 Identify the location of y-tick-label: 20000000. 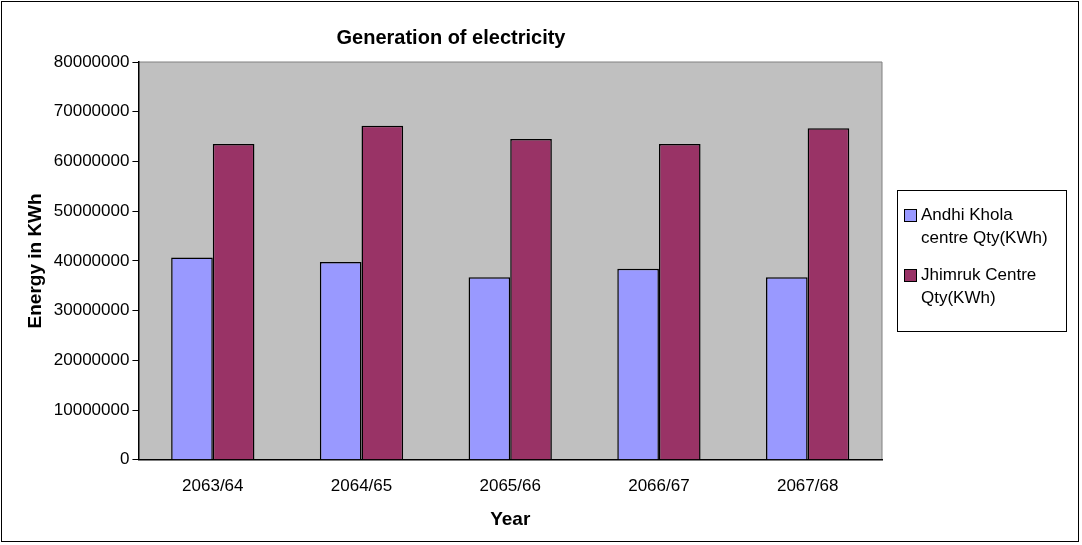
(91, 360).